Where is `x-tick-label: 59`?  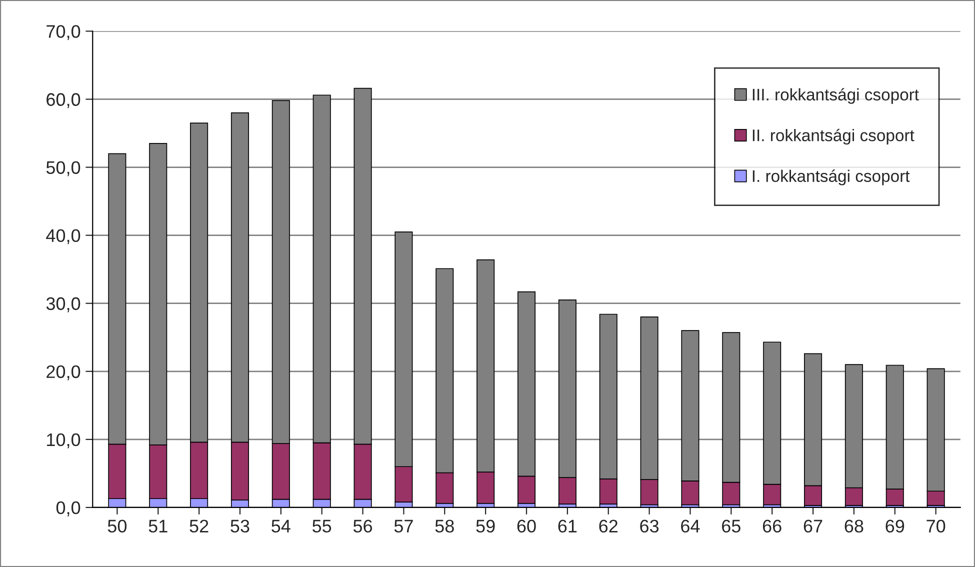
x-tick-label: 59 is located at coordinates (485, 526).